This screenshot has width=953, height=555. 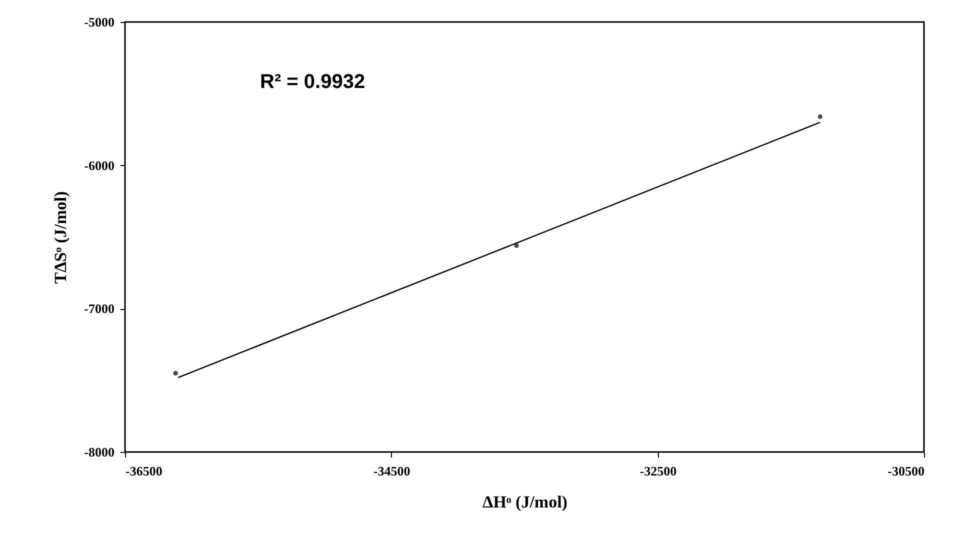 I want to click on y-tick-label: -7000, so click(x=99, y=308).